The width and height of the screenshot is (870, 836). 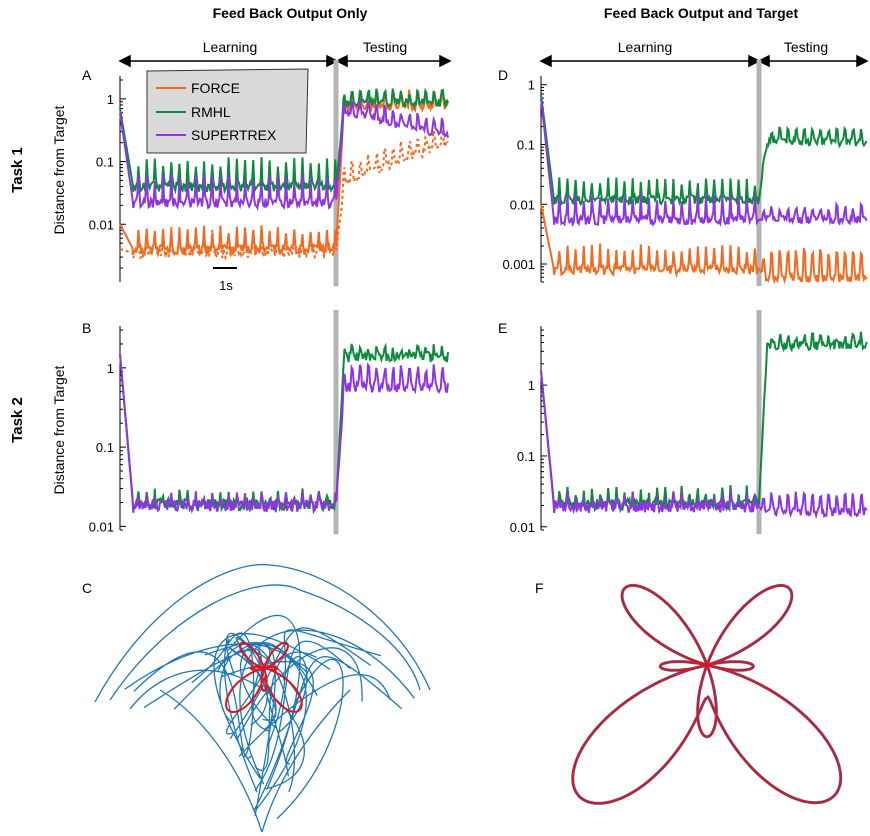 I want to click on panel-label-B: B, so click(x=86, y=328).